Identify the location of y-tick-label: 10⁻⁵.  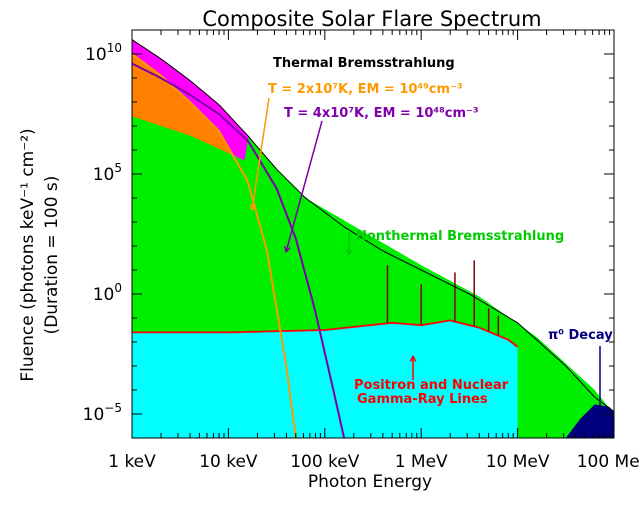
(102, 413).